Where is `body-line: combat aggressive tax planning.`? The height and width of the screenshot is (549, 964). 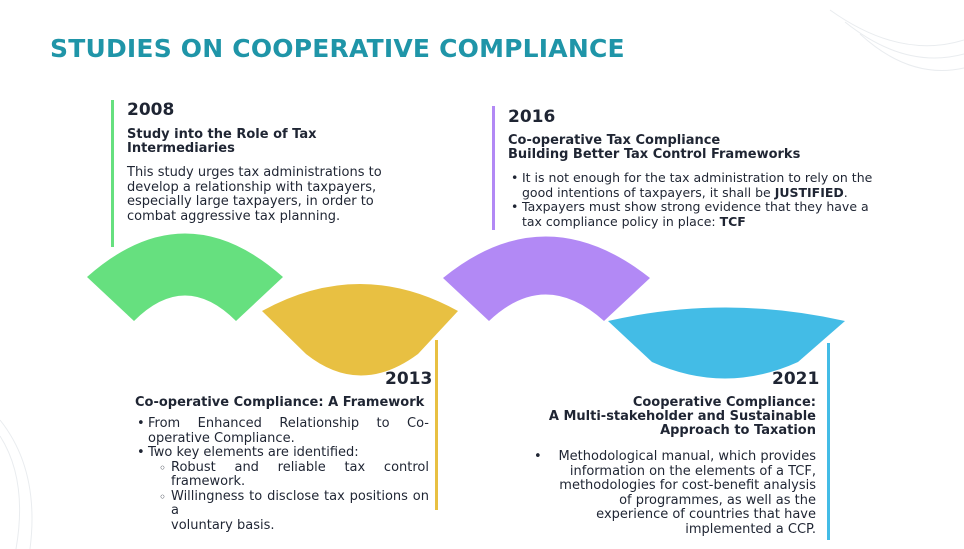
body-line: combat aggressive tax planning. is located at coordinates (234, 216).